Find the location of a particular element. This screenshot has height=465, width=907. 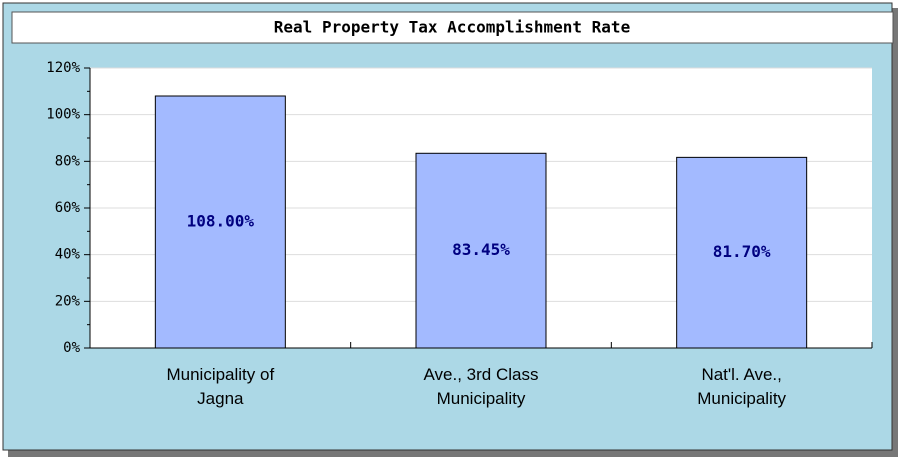

y-tick-label: 60% is located at coordinates (68, 208).